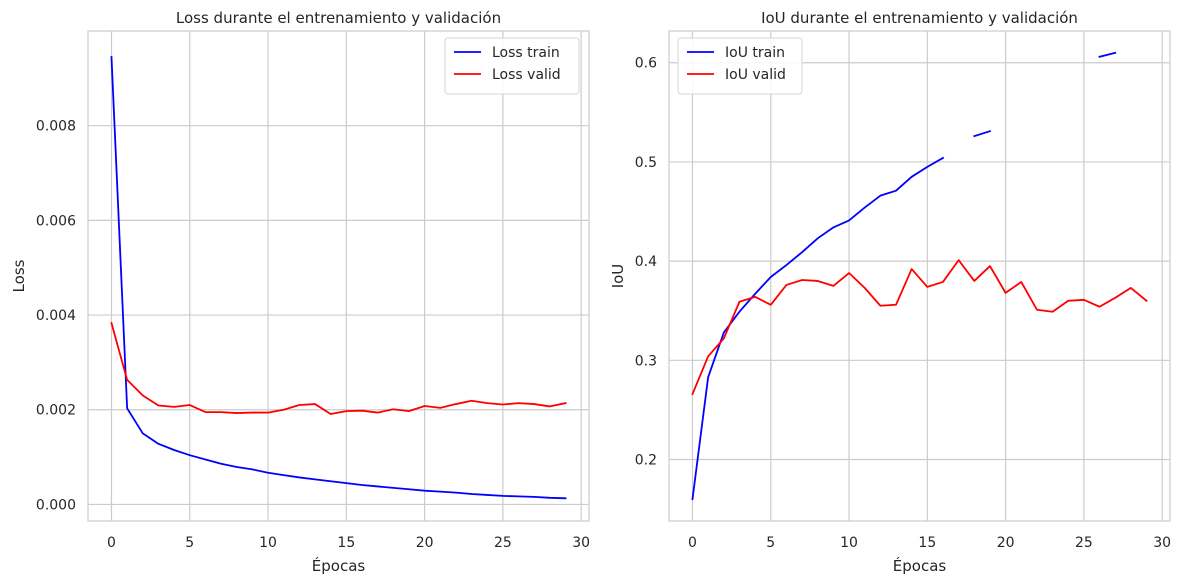 The image size is (1182, 584). Describe the element at coordinates (692, 543) in the screenshot. I see `iou-x-tick-label: 0` at that location.